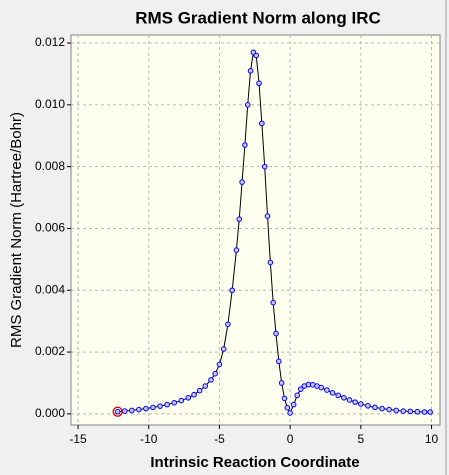 The width and height of the screenshot is (449, 475). What do you see at coordinates (50, 289) in the screenshot?
I see `y-tick-label: 0.004` at bounding box center [50, 289].